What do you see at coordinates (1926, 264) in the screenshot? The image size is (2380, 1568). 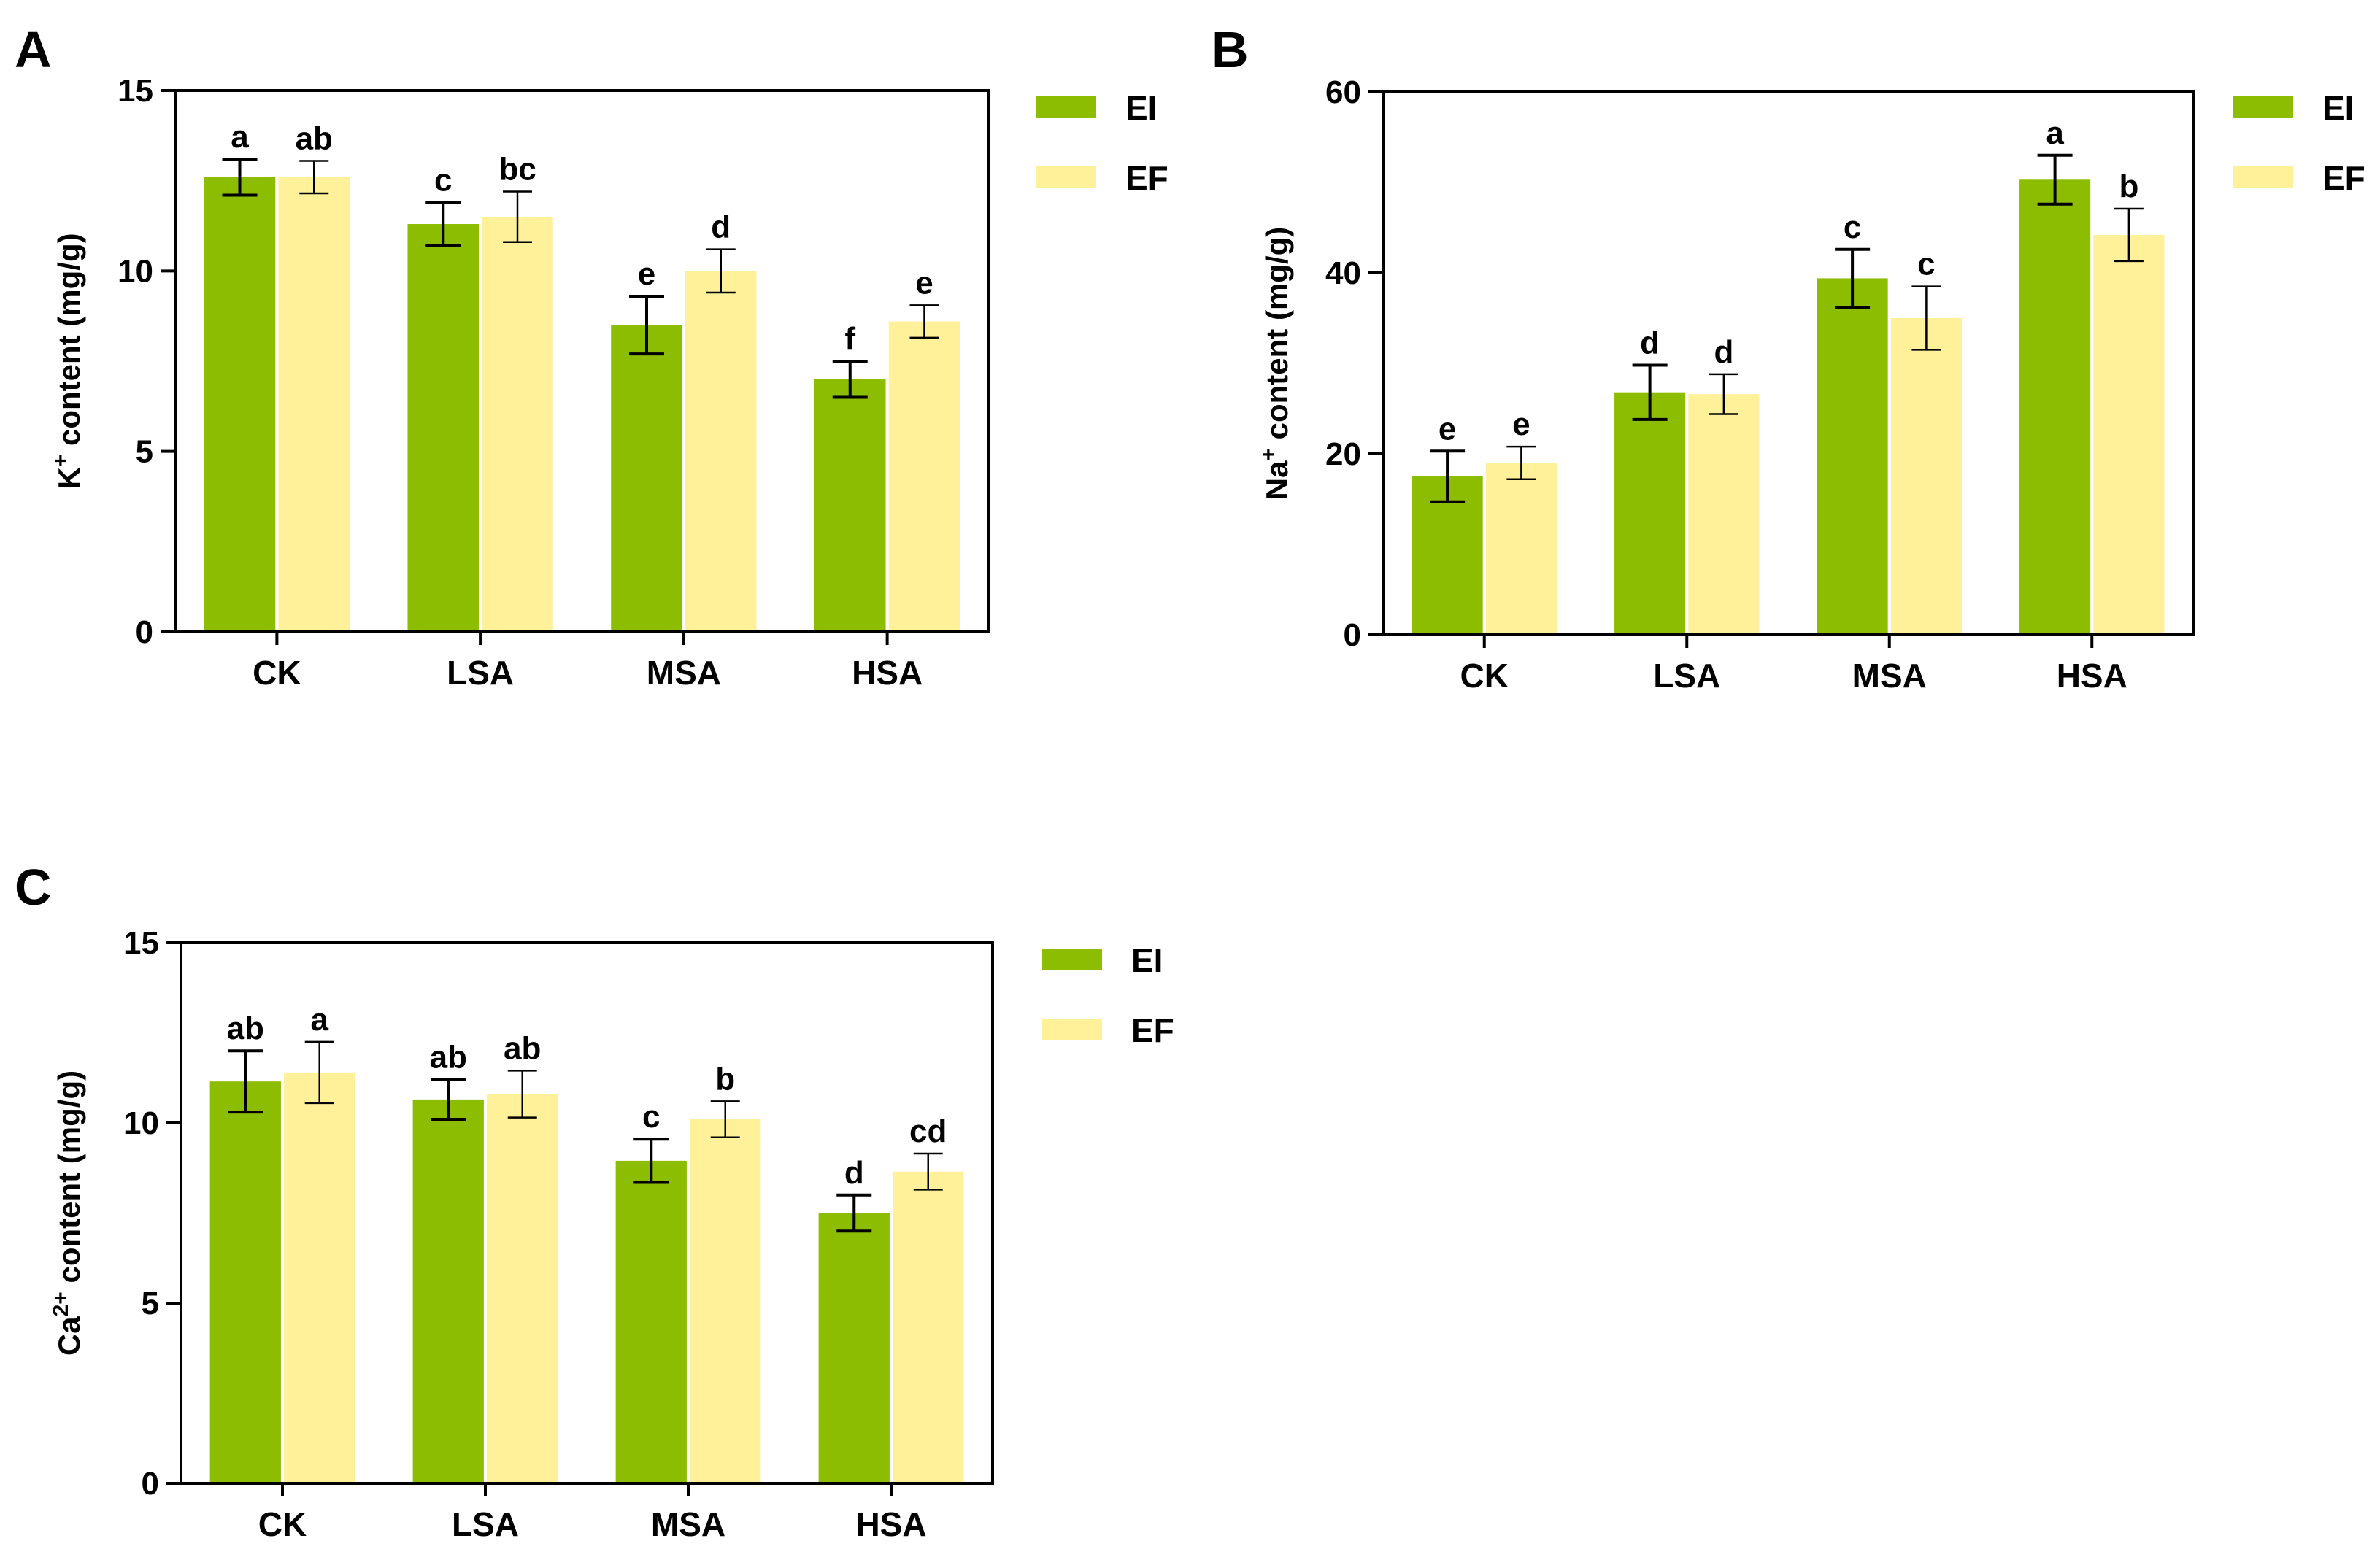 I see `significance-label-ef-msa: c` at bounding box center [1926, 264].